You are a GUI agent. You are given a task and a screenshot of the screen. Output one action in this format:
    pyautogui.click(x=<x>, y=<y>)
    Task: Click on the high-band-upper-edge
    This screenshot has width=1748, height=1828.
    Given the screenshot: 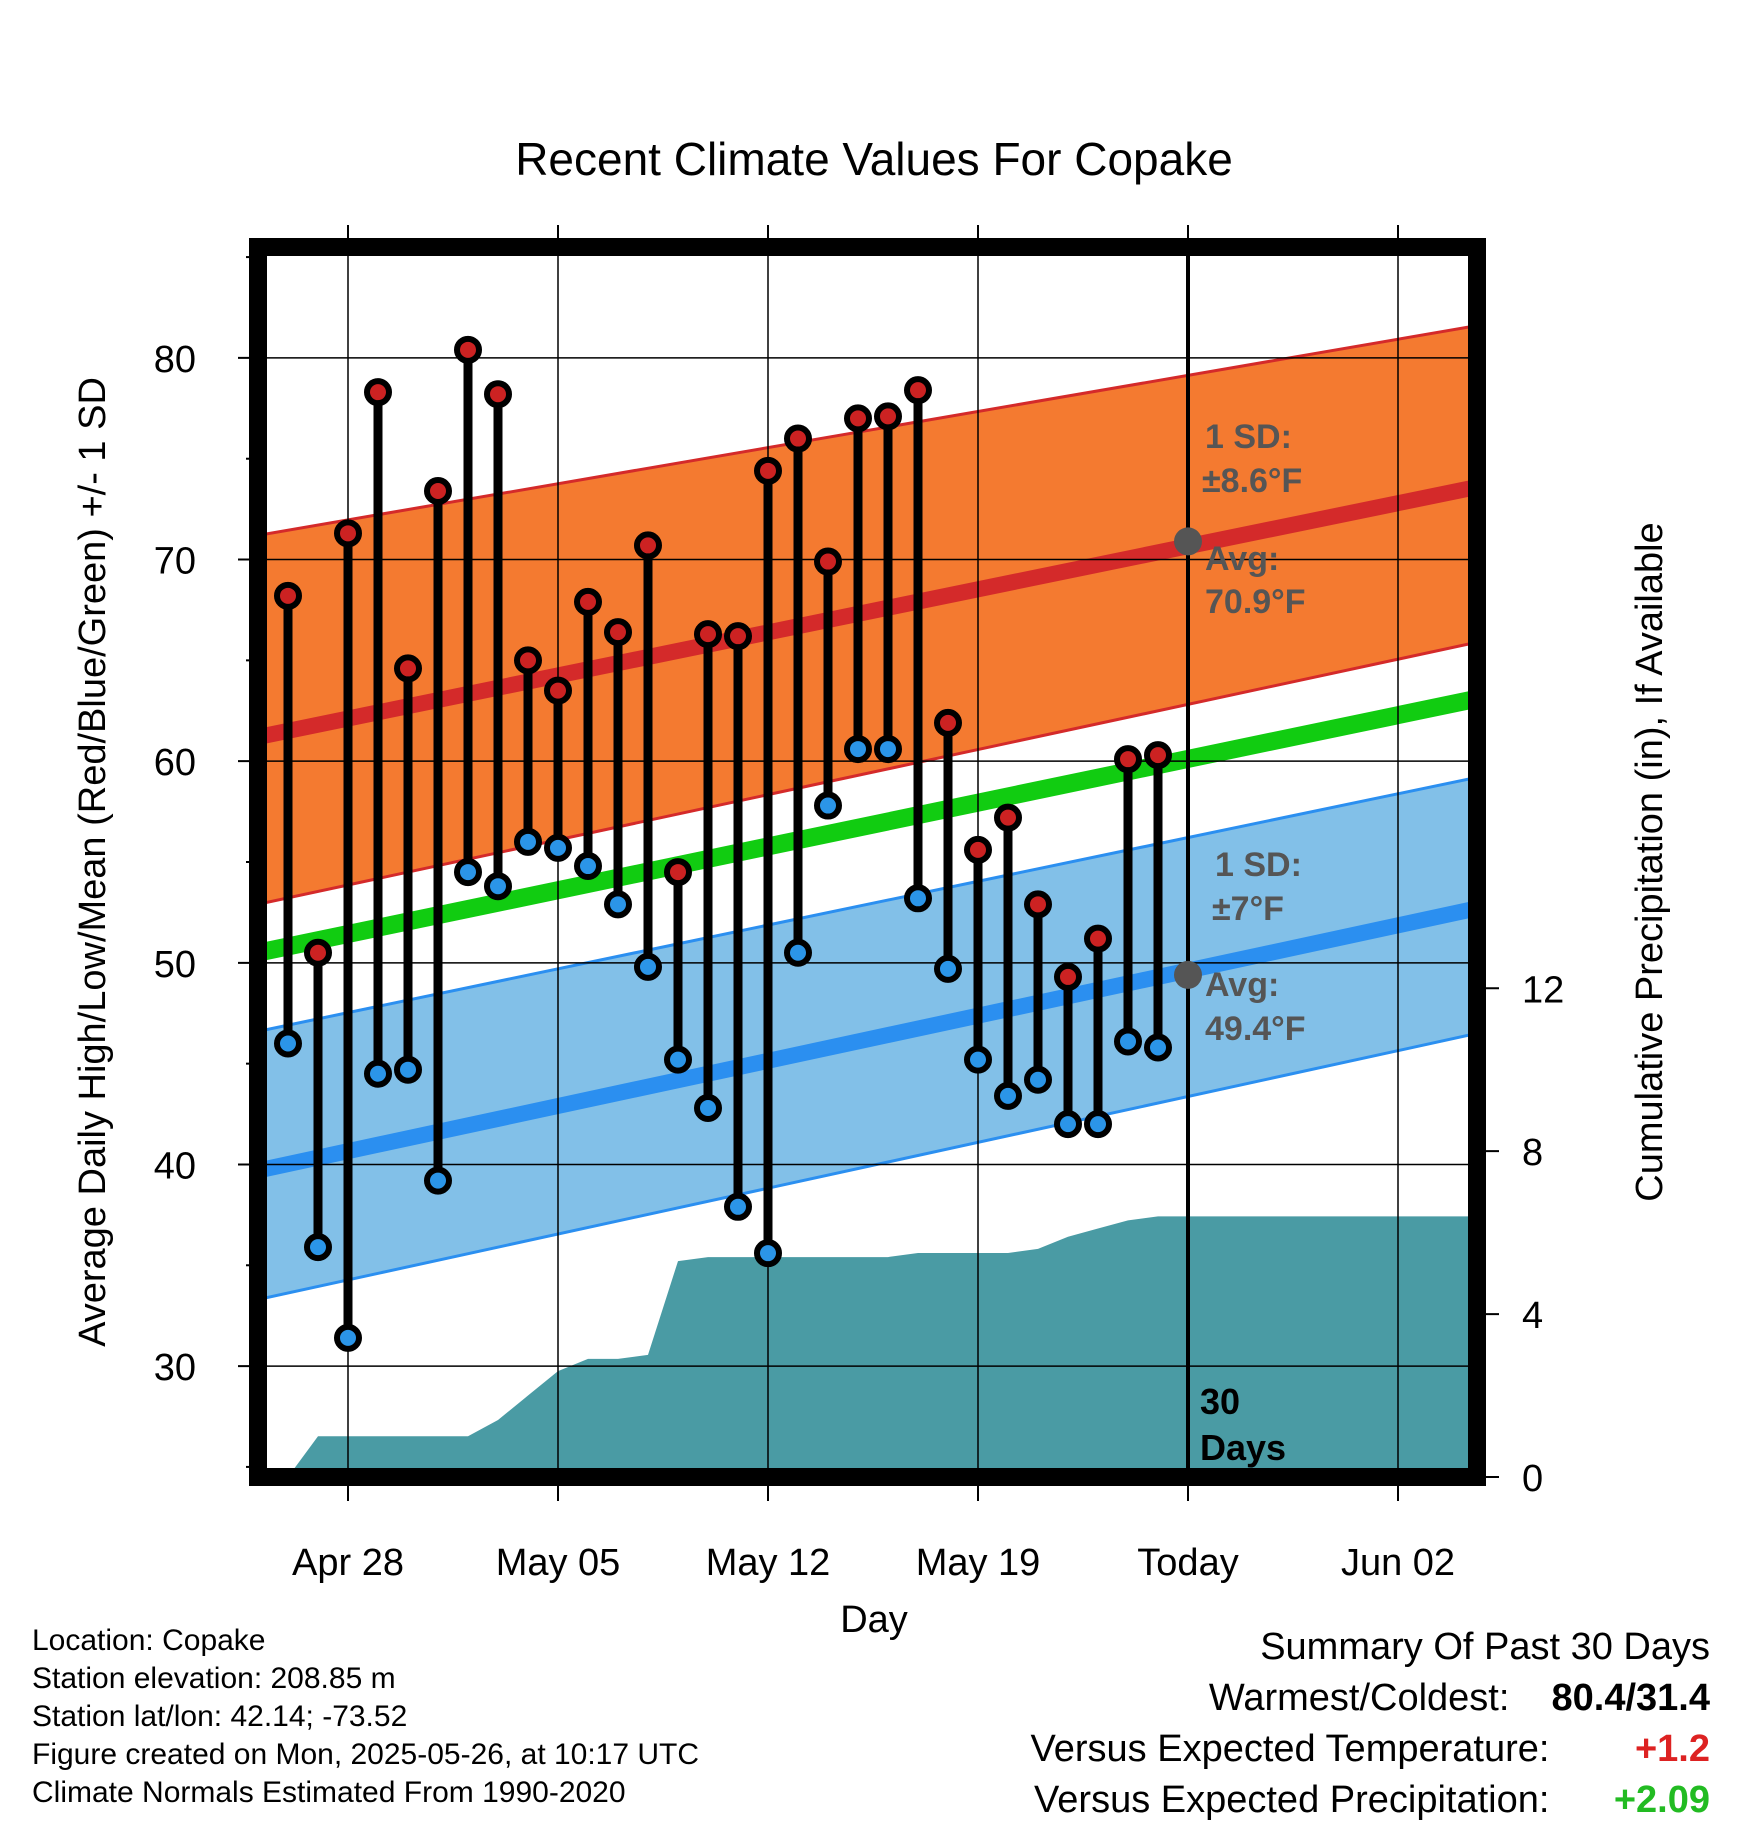 What is the action you would take?
    pyautogui.click(x=867, y=430)
    